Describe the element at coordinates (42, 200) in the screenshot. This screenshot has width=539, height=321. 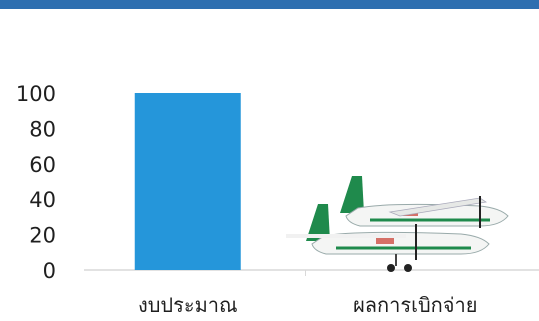
I see `y-tick-label: 40` at that location.